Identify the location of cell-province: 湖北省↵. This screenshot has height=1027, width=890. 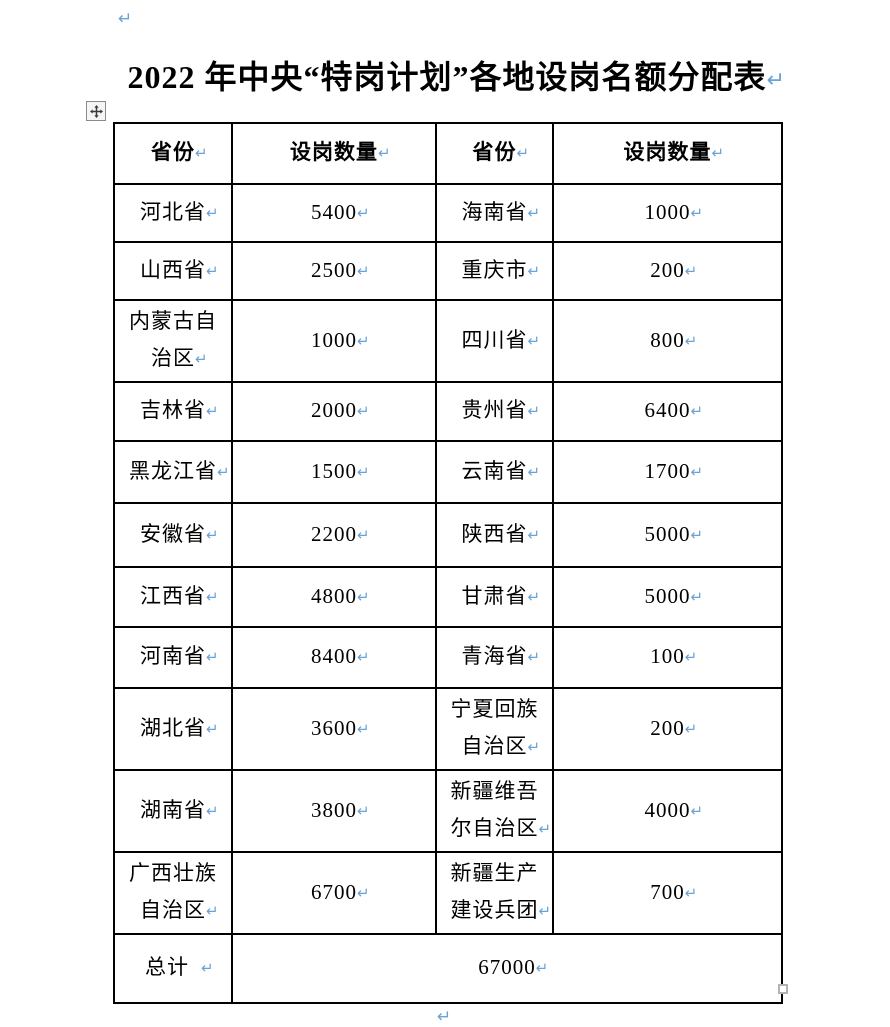
(173, 729).